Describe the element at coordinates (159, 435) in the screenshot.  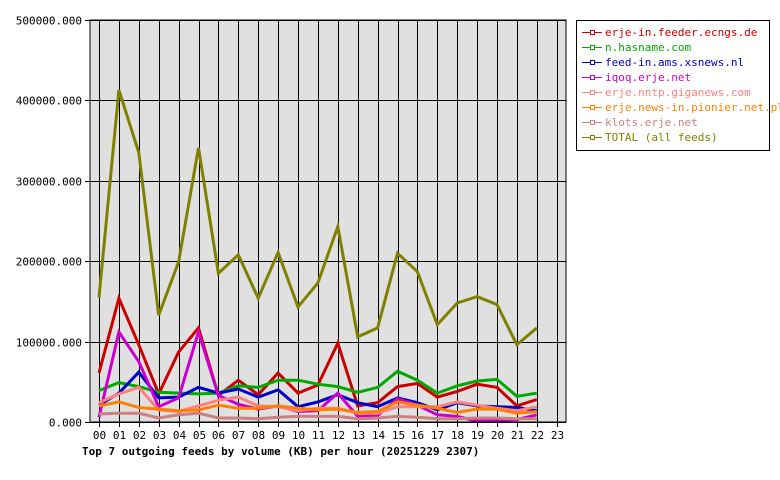
I see `x-tick-label: 03` at that location.